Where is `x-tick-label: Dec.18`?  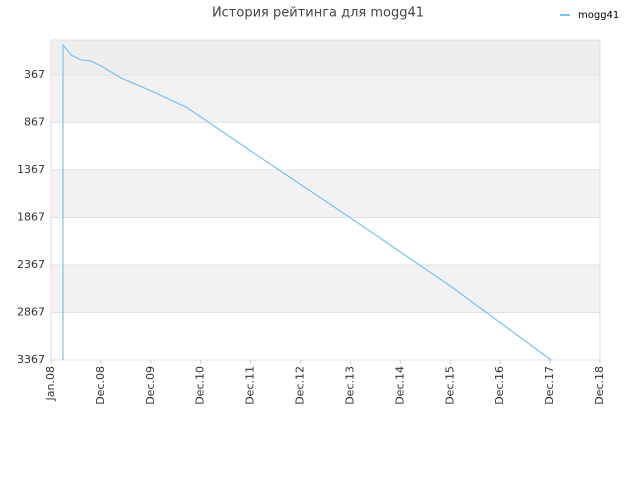
x-tick-label: Dec.18 is located at coordinates (599, 385).